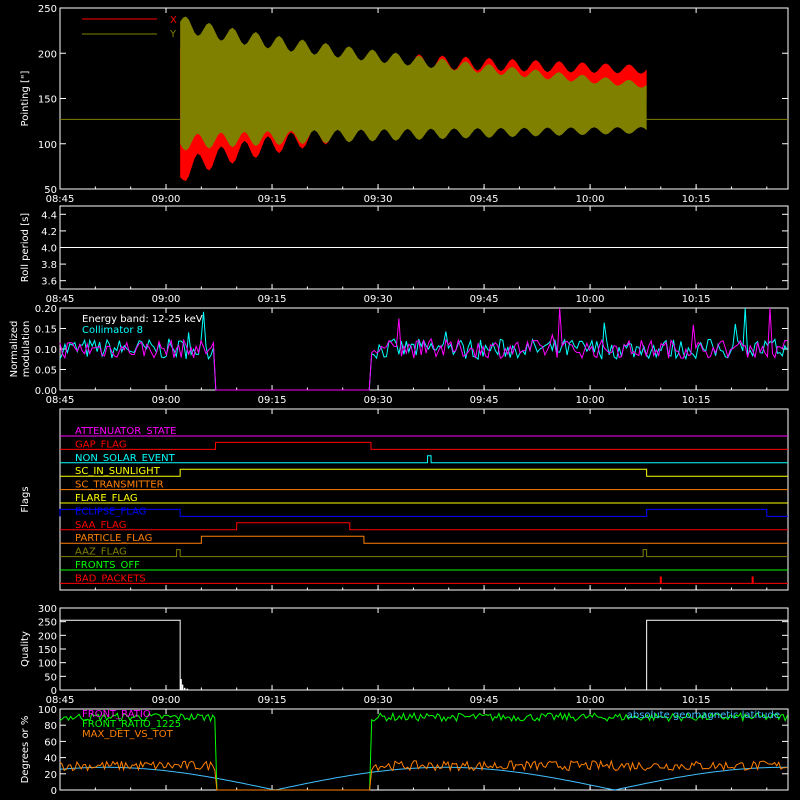  I want to click on flag-label: GAP_FLAG, so click(101, 444).